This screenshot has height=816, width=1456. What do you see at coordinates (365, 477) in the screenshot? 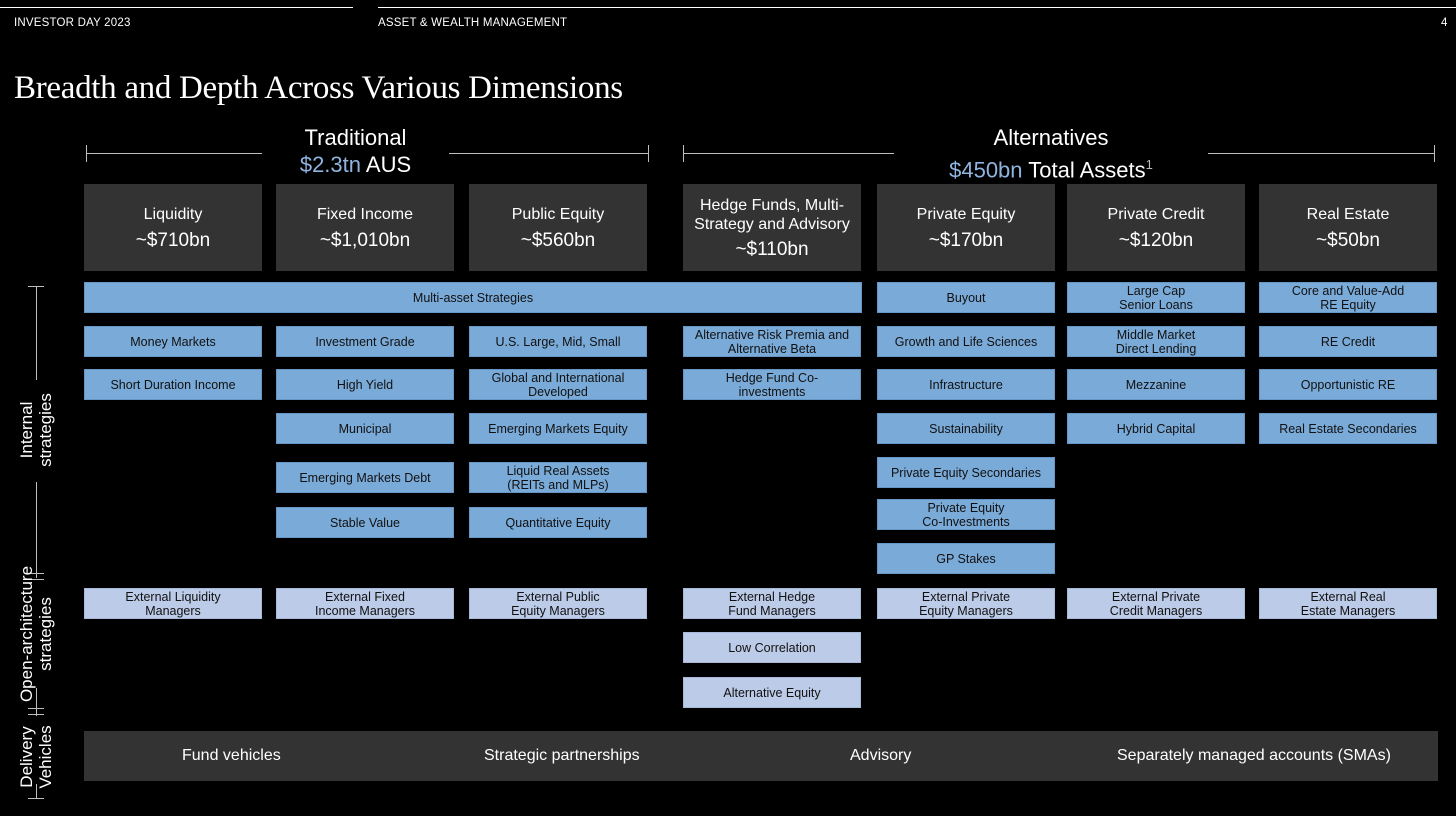
I see `strategy-box: Emerging Markets Debt` at bounding box center [365, 477].